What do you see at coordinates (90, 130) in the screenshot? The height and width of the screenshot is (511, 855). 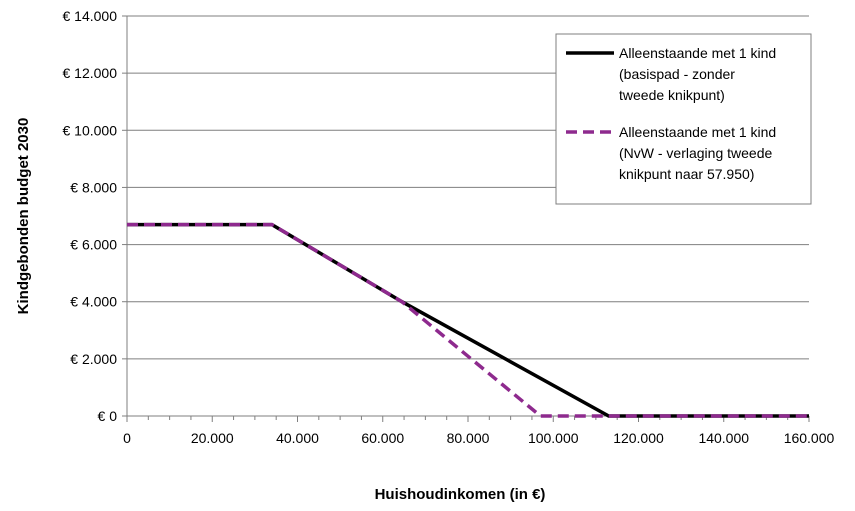 I see `y-tick-label: € 10.000` at bounding box center [90, 130].